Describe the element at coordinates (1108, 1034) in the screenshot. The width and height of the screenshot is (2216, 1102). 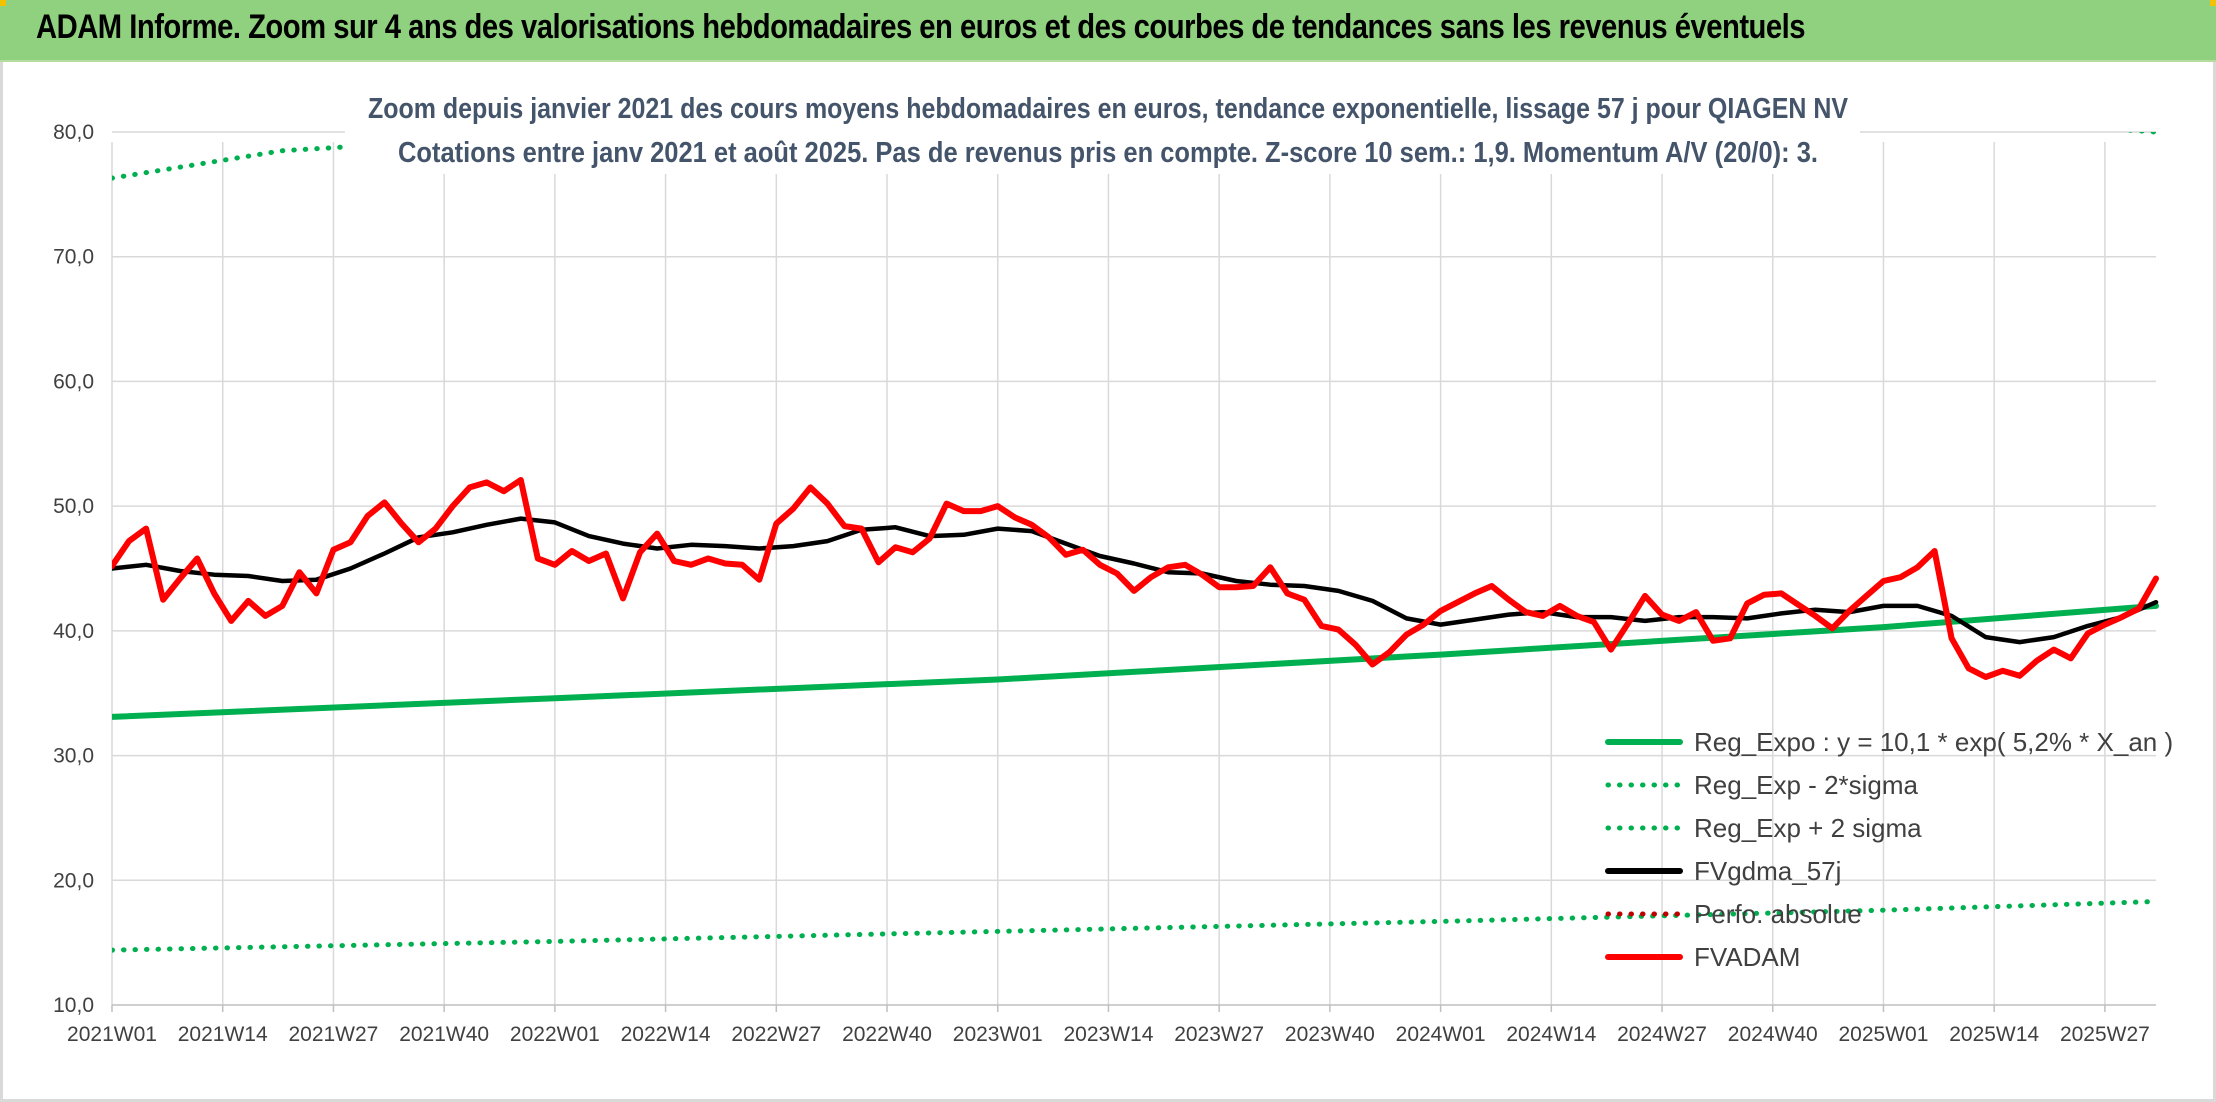
I see `x-tick-label: 2023W14` at that location.